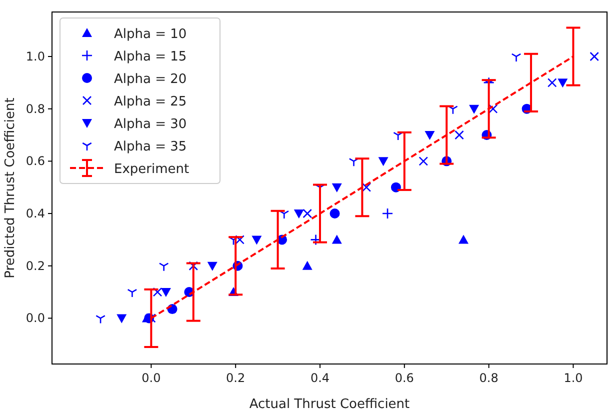  Describe the element at coordinates (150, 57) in the screenshot. I see `legend-label: Alpha = 15` at that location.